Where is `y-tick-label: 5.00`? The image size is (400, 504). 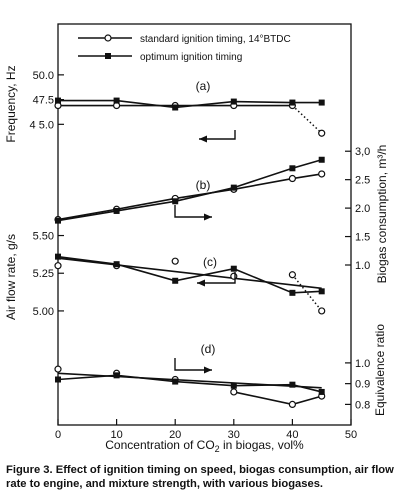 y-tick-label: 5.00 is located at coordinates (43, 312).